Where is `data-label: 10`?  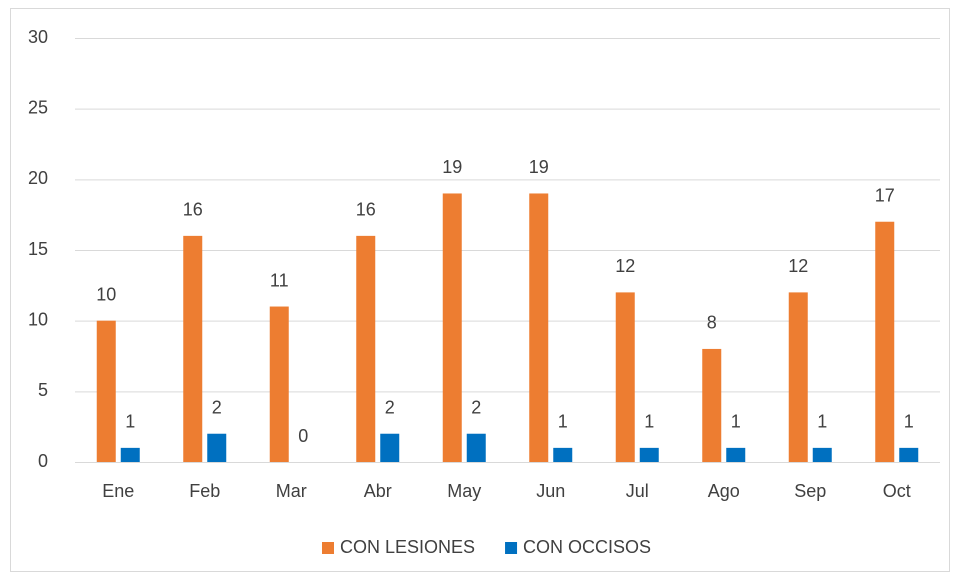 data-label: 10 is located at coordinates (106, 294).